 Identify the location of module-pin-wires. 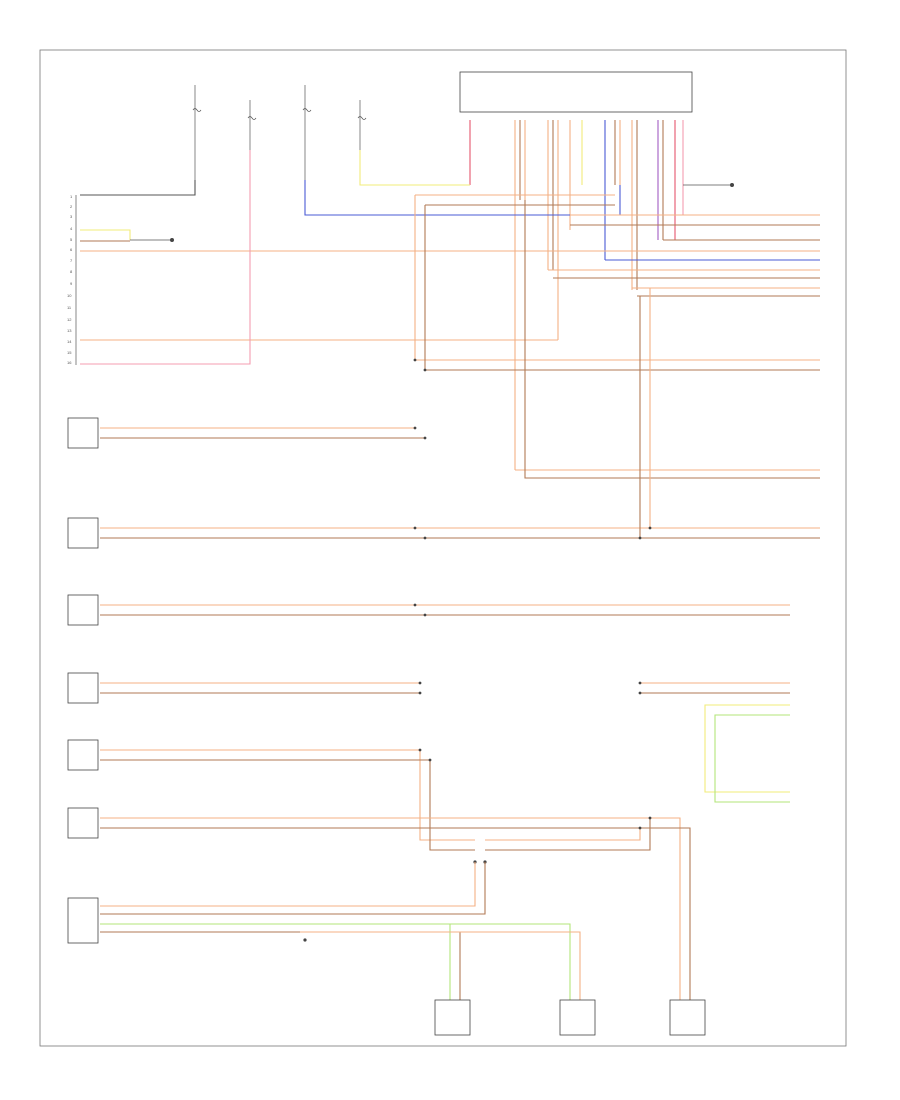
(576, 295).